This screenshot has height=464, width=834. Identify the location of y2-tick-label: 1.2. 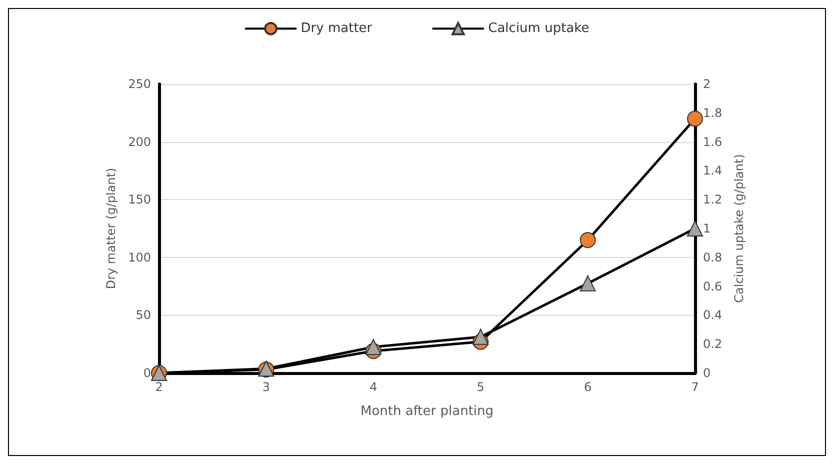
(712, 199).